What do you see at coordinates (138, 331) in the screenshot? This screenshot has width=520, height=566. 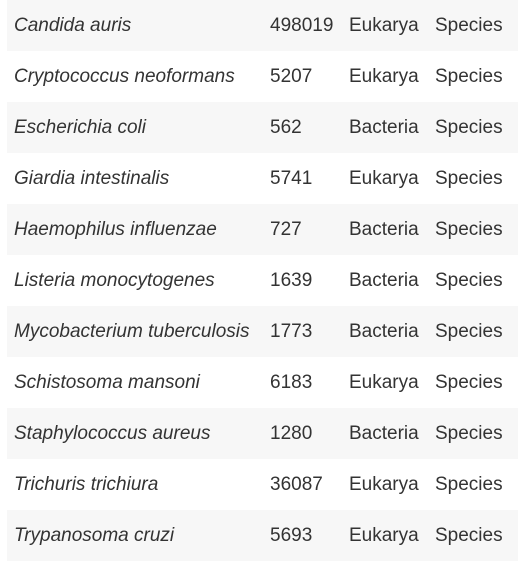 I see `organism-name-cell: Mycobacterium tuberculosis` at bounding box center [138, 331].